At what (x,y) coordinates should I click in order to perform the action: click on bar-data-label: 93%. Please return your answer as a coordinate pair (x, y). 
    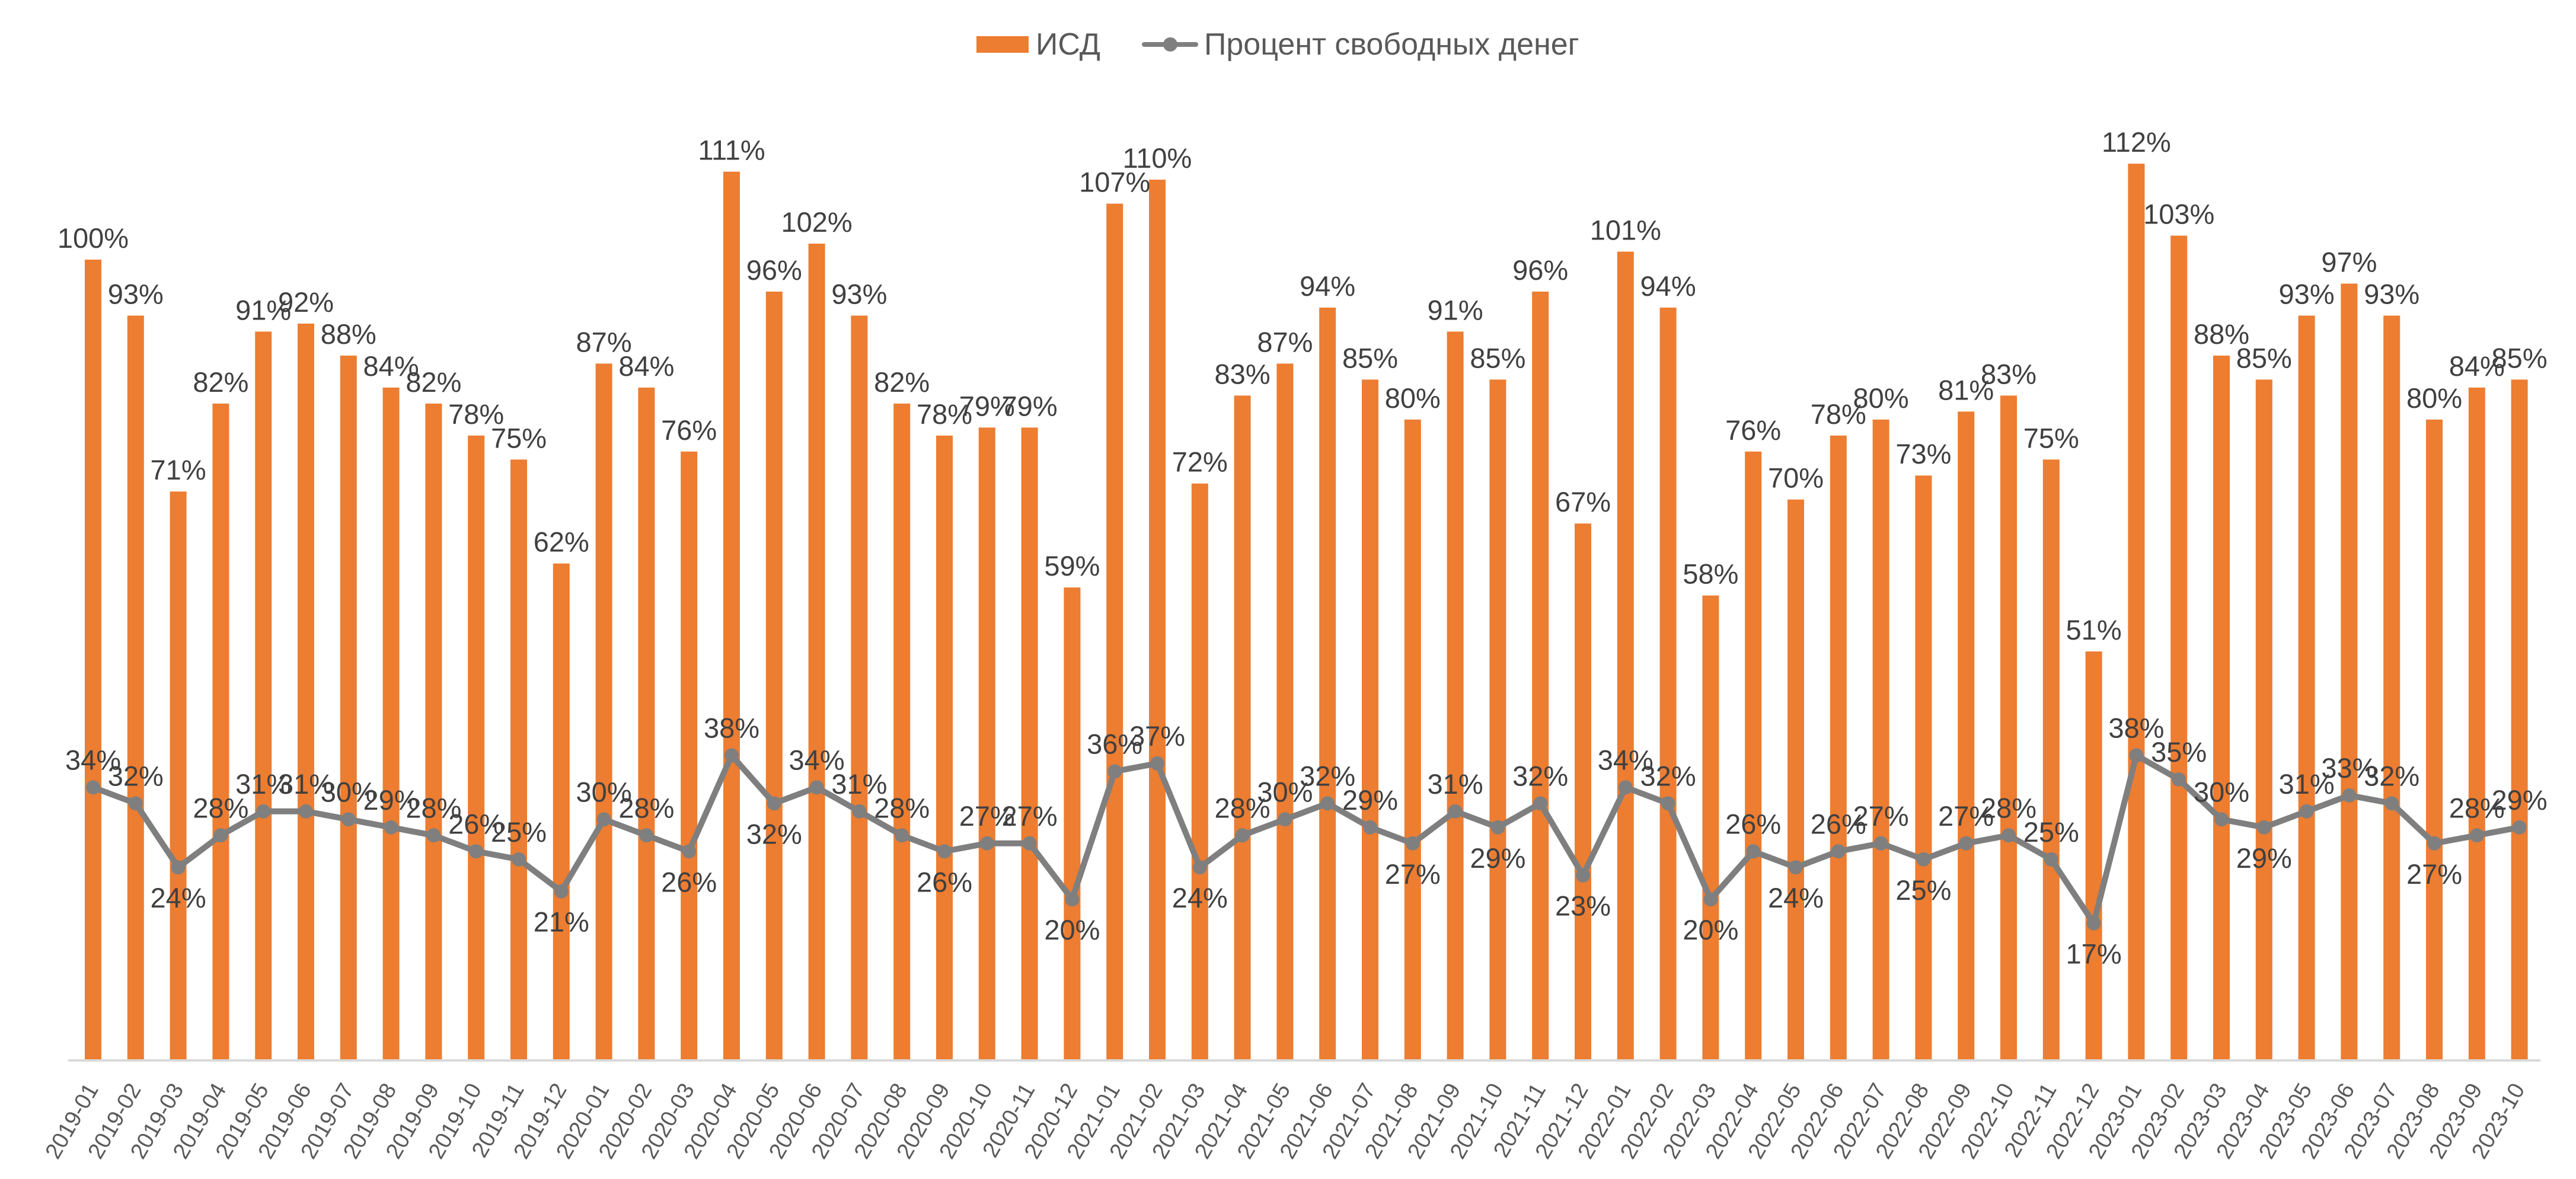
    Looking at the image, I should click on (2391, 293).